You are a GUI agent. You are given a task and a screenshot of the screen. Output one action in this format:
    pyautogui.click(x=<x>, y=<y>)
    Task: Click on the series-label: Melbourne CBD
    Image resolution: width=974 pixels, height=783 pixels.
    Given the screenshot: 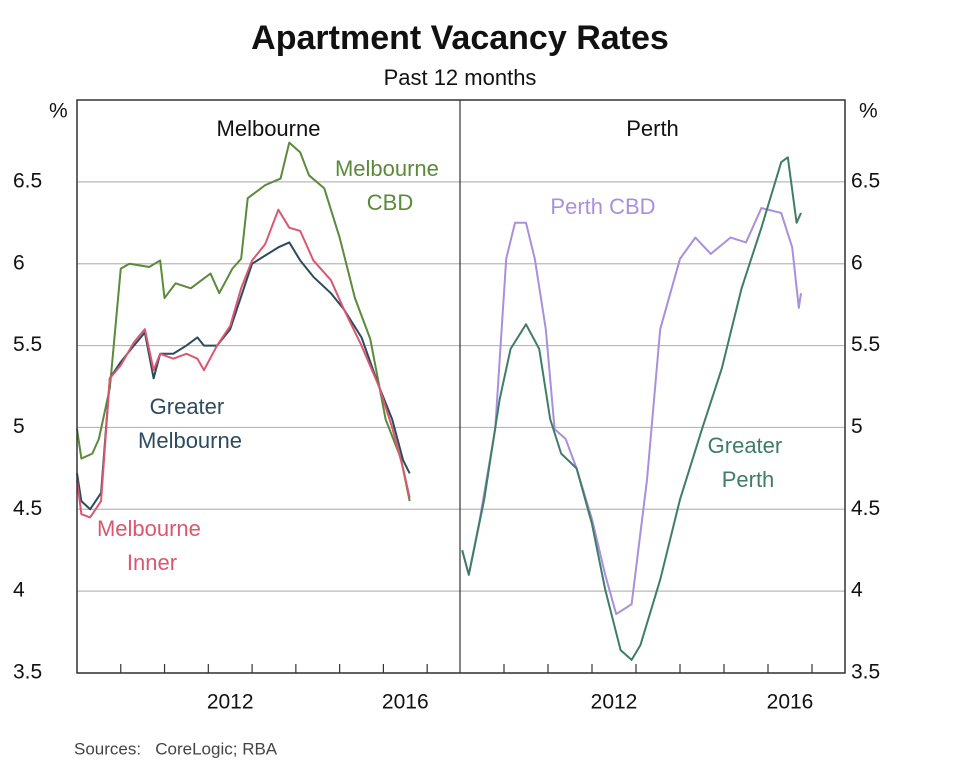 What is the action you would take?
    pyautogui.click(x=390, y=185)
    